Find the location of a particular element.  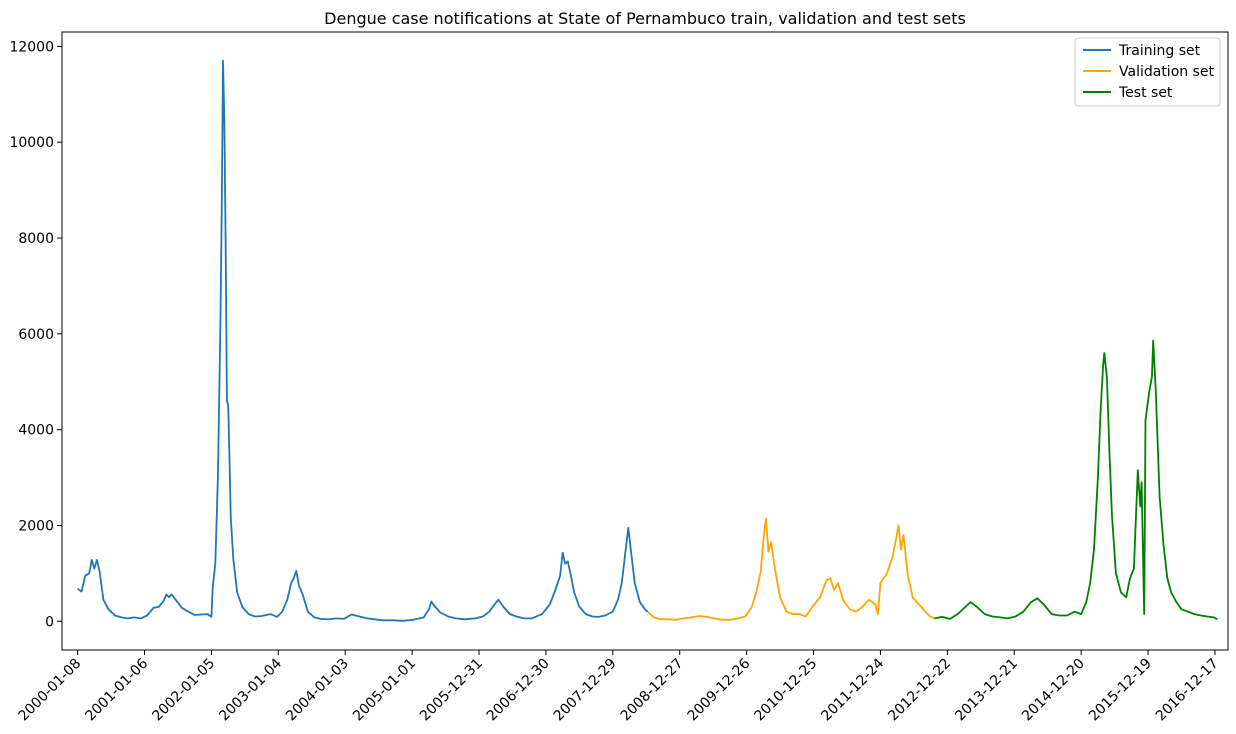

legend-label: Training set is located at coordinates (1159, 51).